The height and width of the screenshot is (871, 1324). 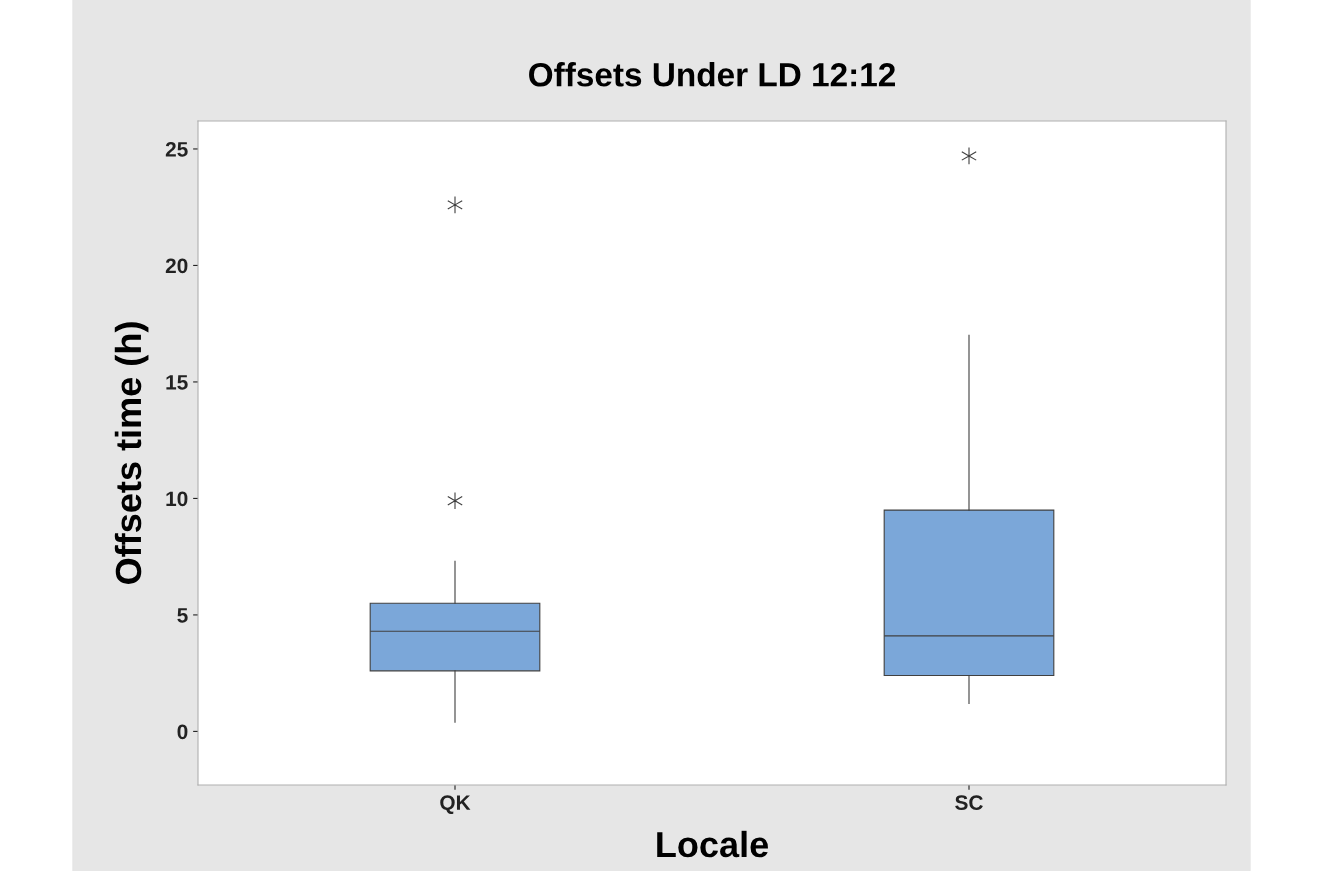 What do you see at coordinates (182, 732) in the screenshot?
I see `y-tick-label: 0` at bounding box center [182, 732].